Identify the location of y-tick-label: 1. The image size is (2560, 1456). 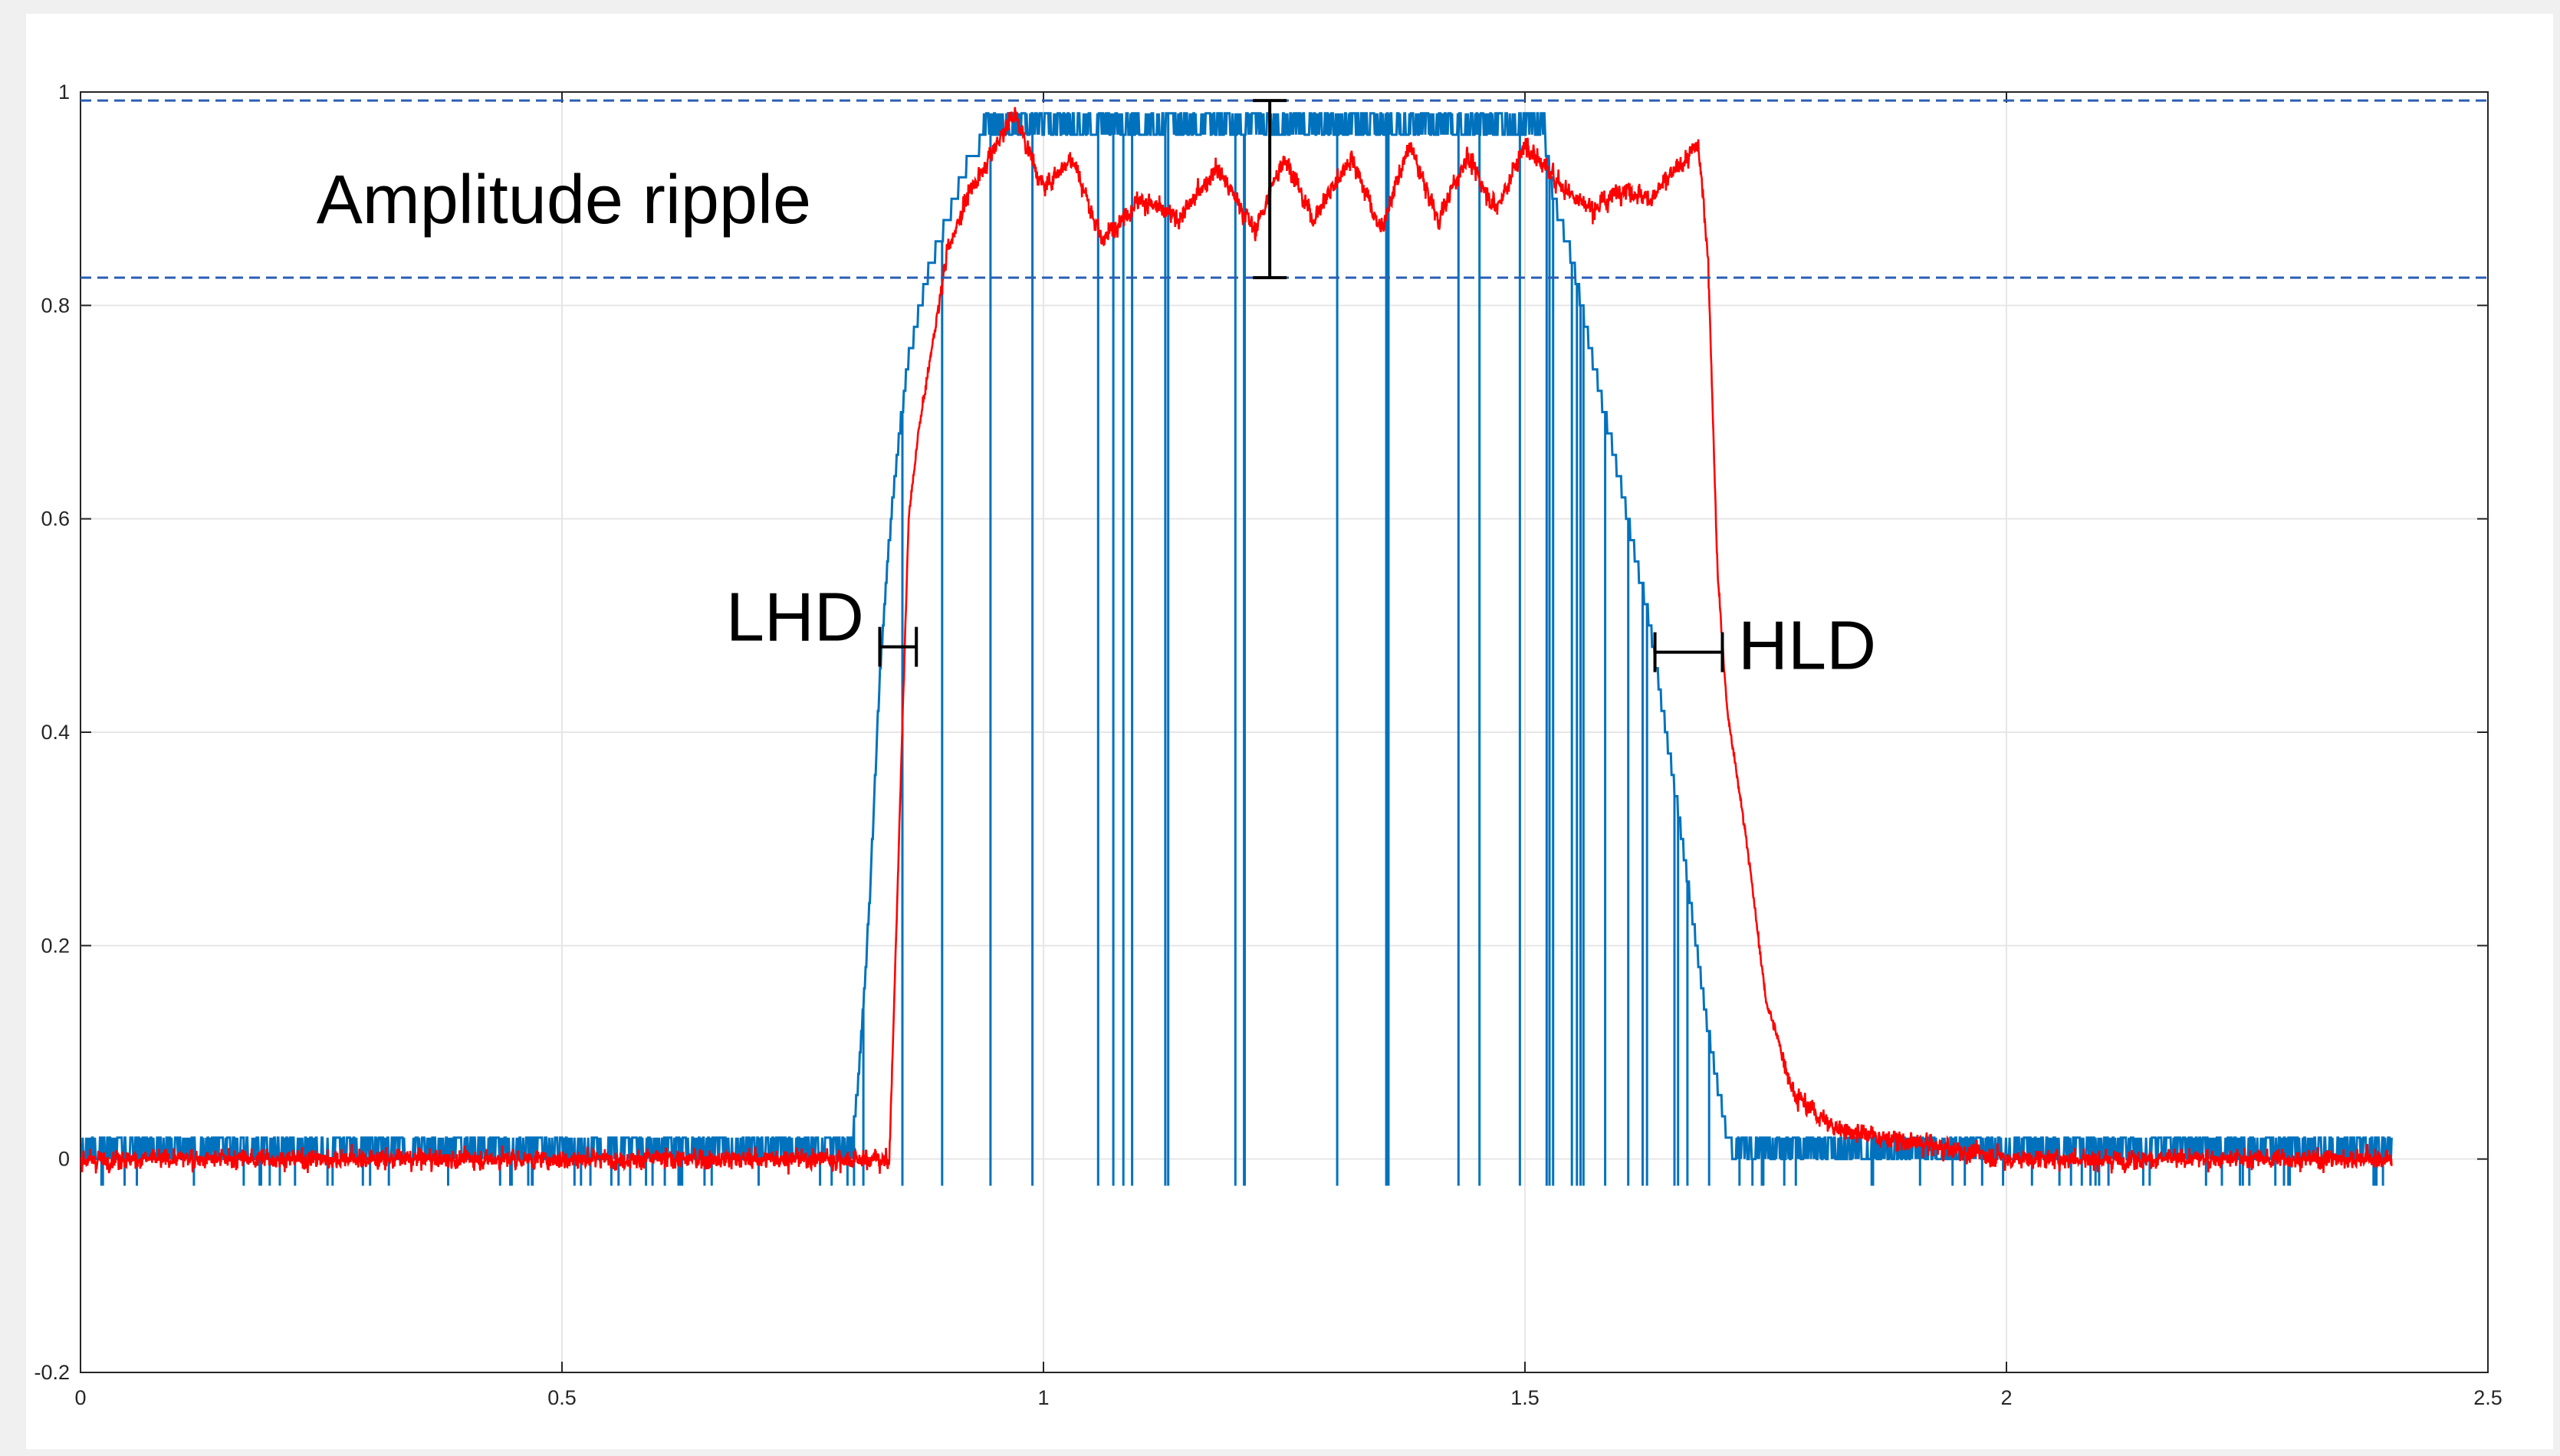
(64, 92).